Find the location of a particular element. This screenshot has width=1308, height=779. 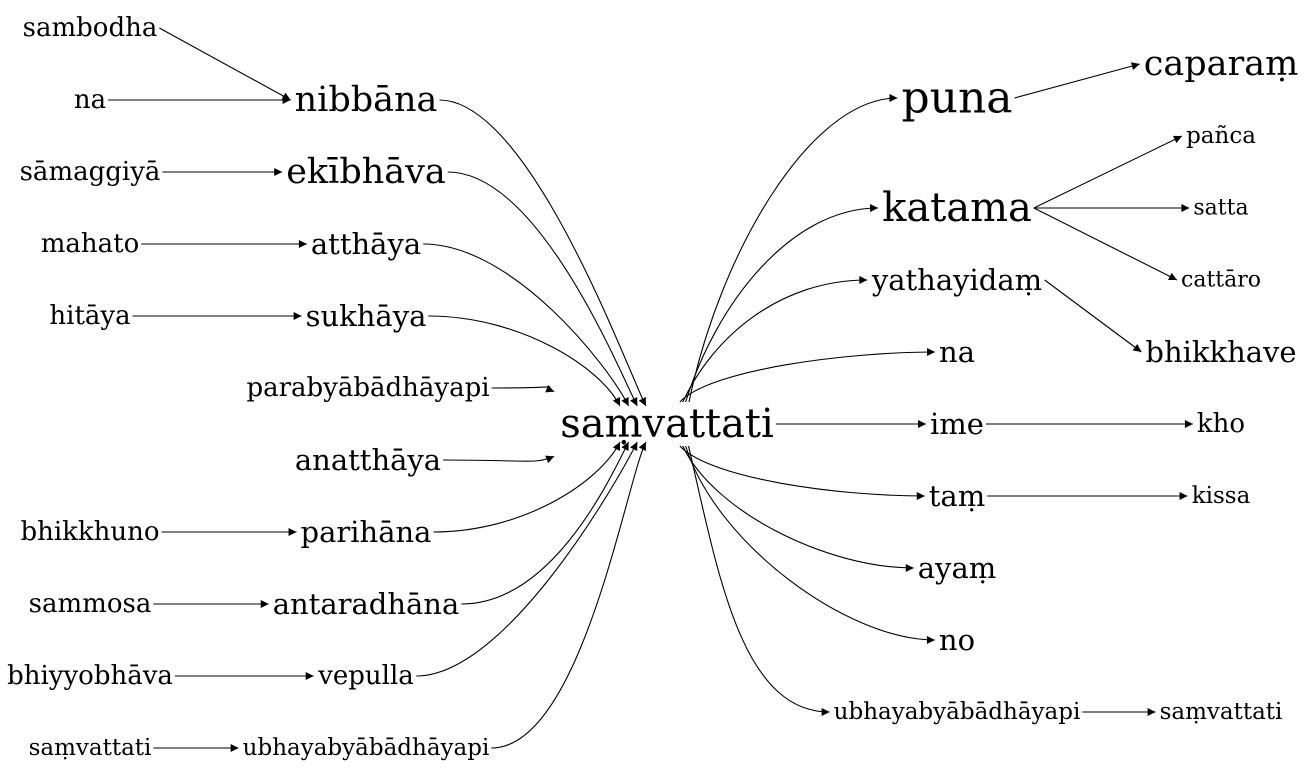

edge-samv-c-to-ayam is located at coordinates (798, 508).